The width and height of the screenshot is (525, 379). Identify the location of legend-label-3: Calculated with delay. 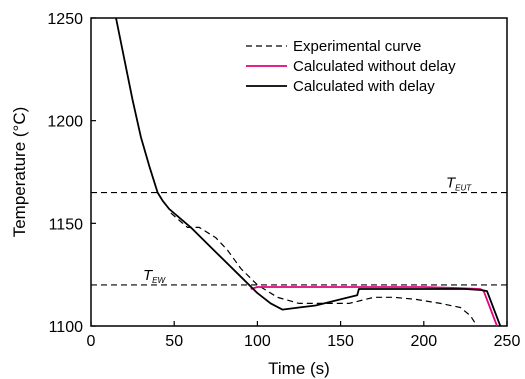
(364, 86).